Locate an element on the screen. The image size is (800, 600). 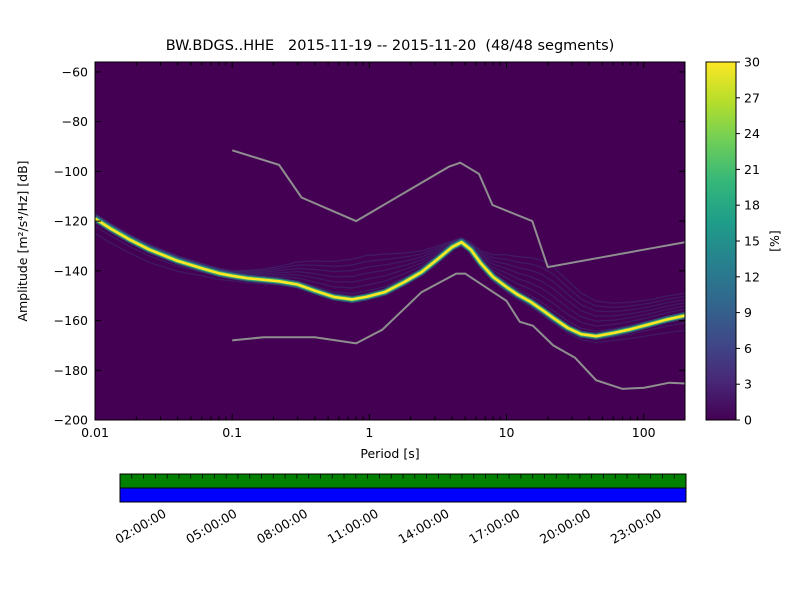
colorbar-tick-label: 6 is located at coordinates (748, 348).